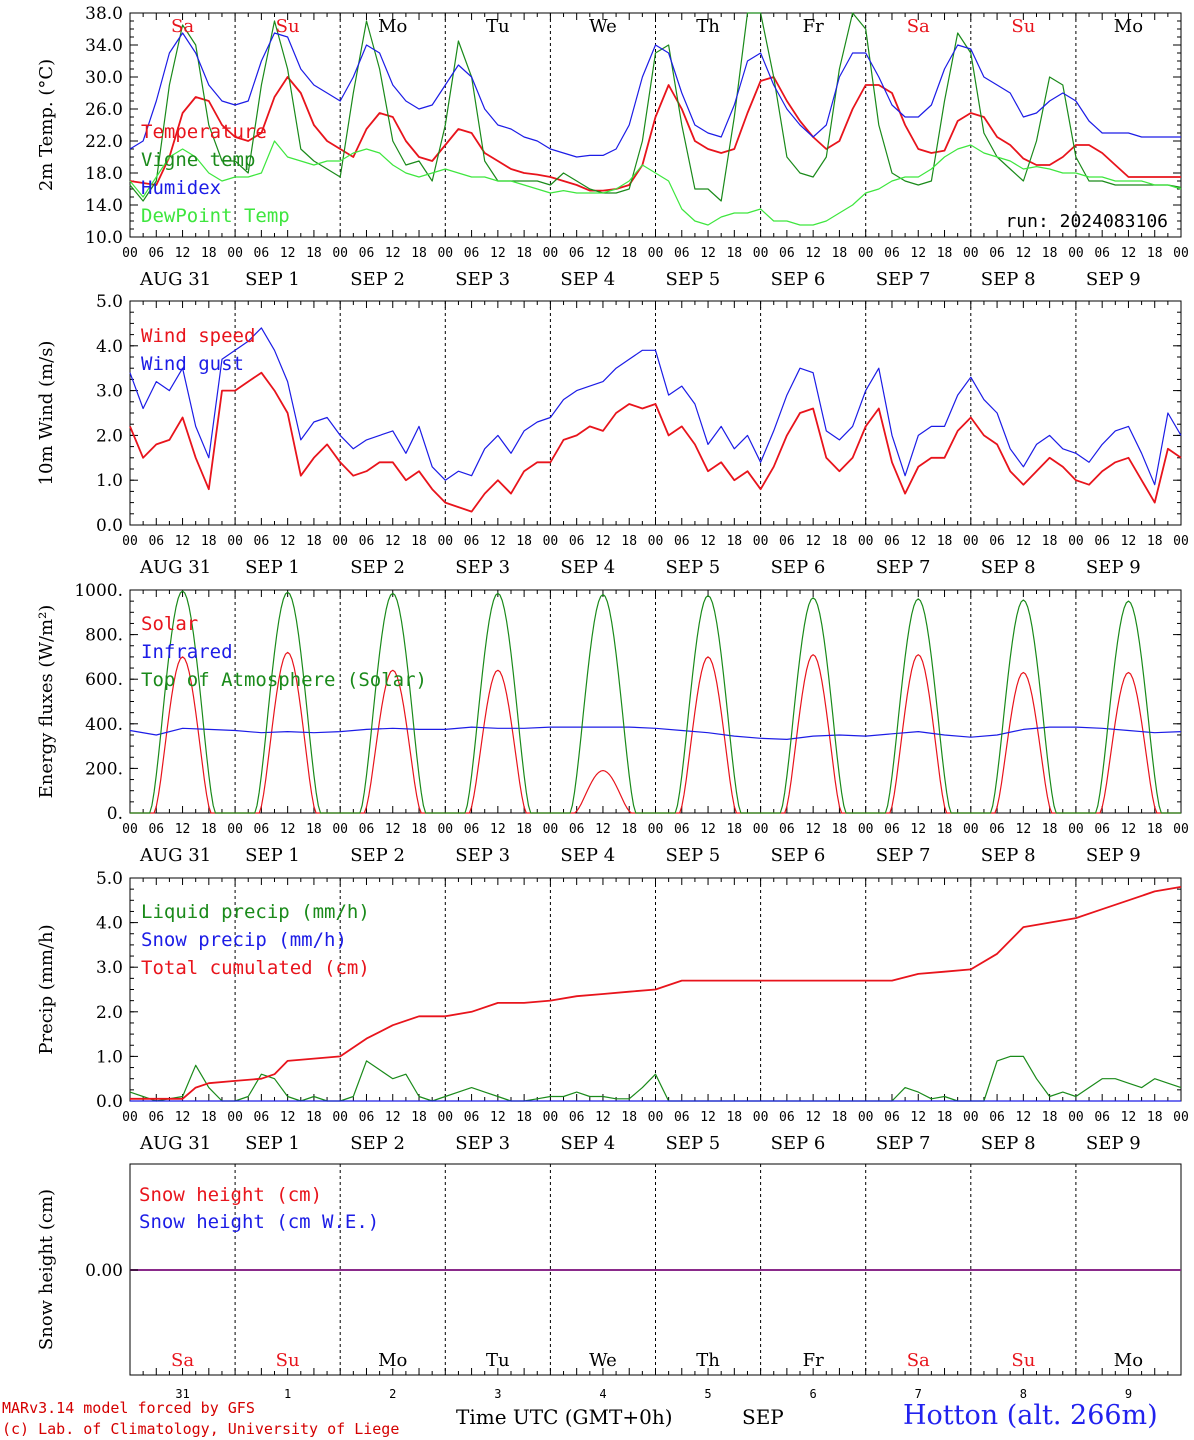  I want to click on y-axis-label: Snow height (cm), so click(46, 1269).